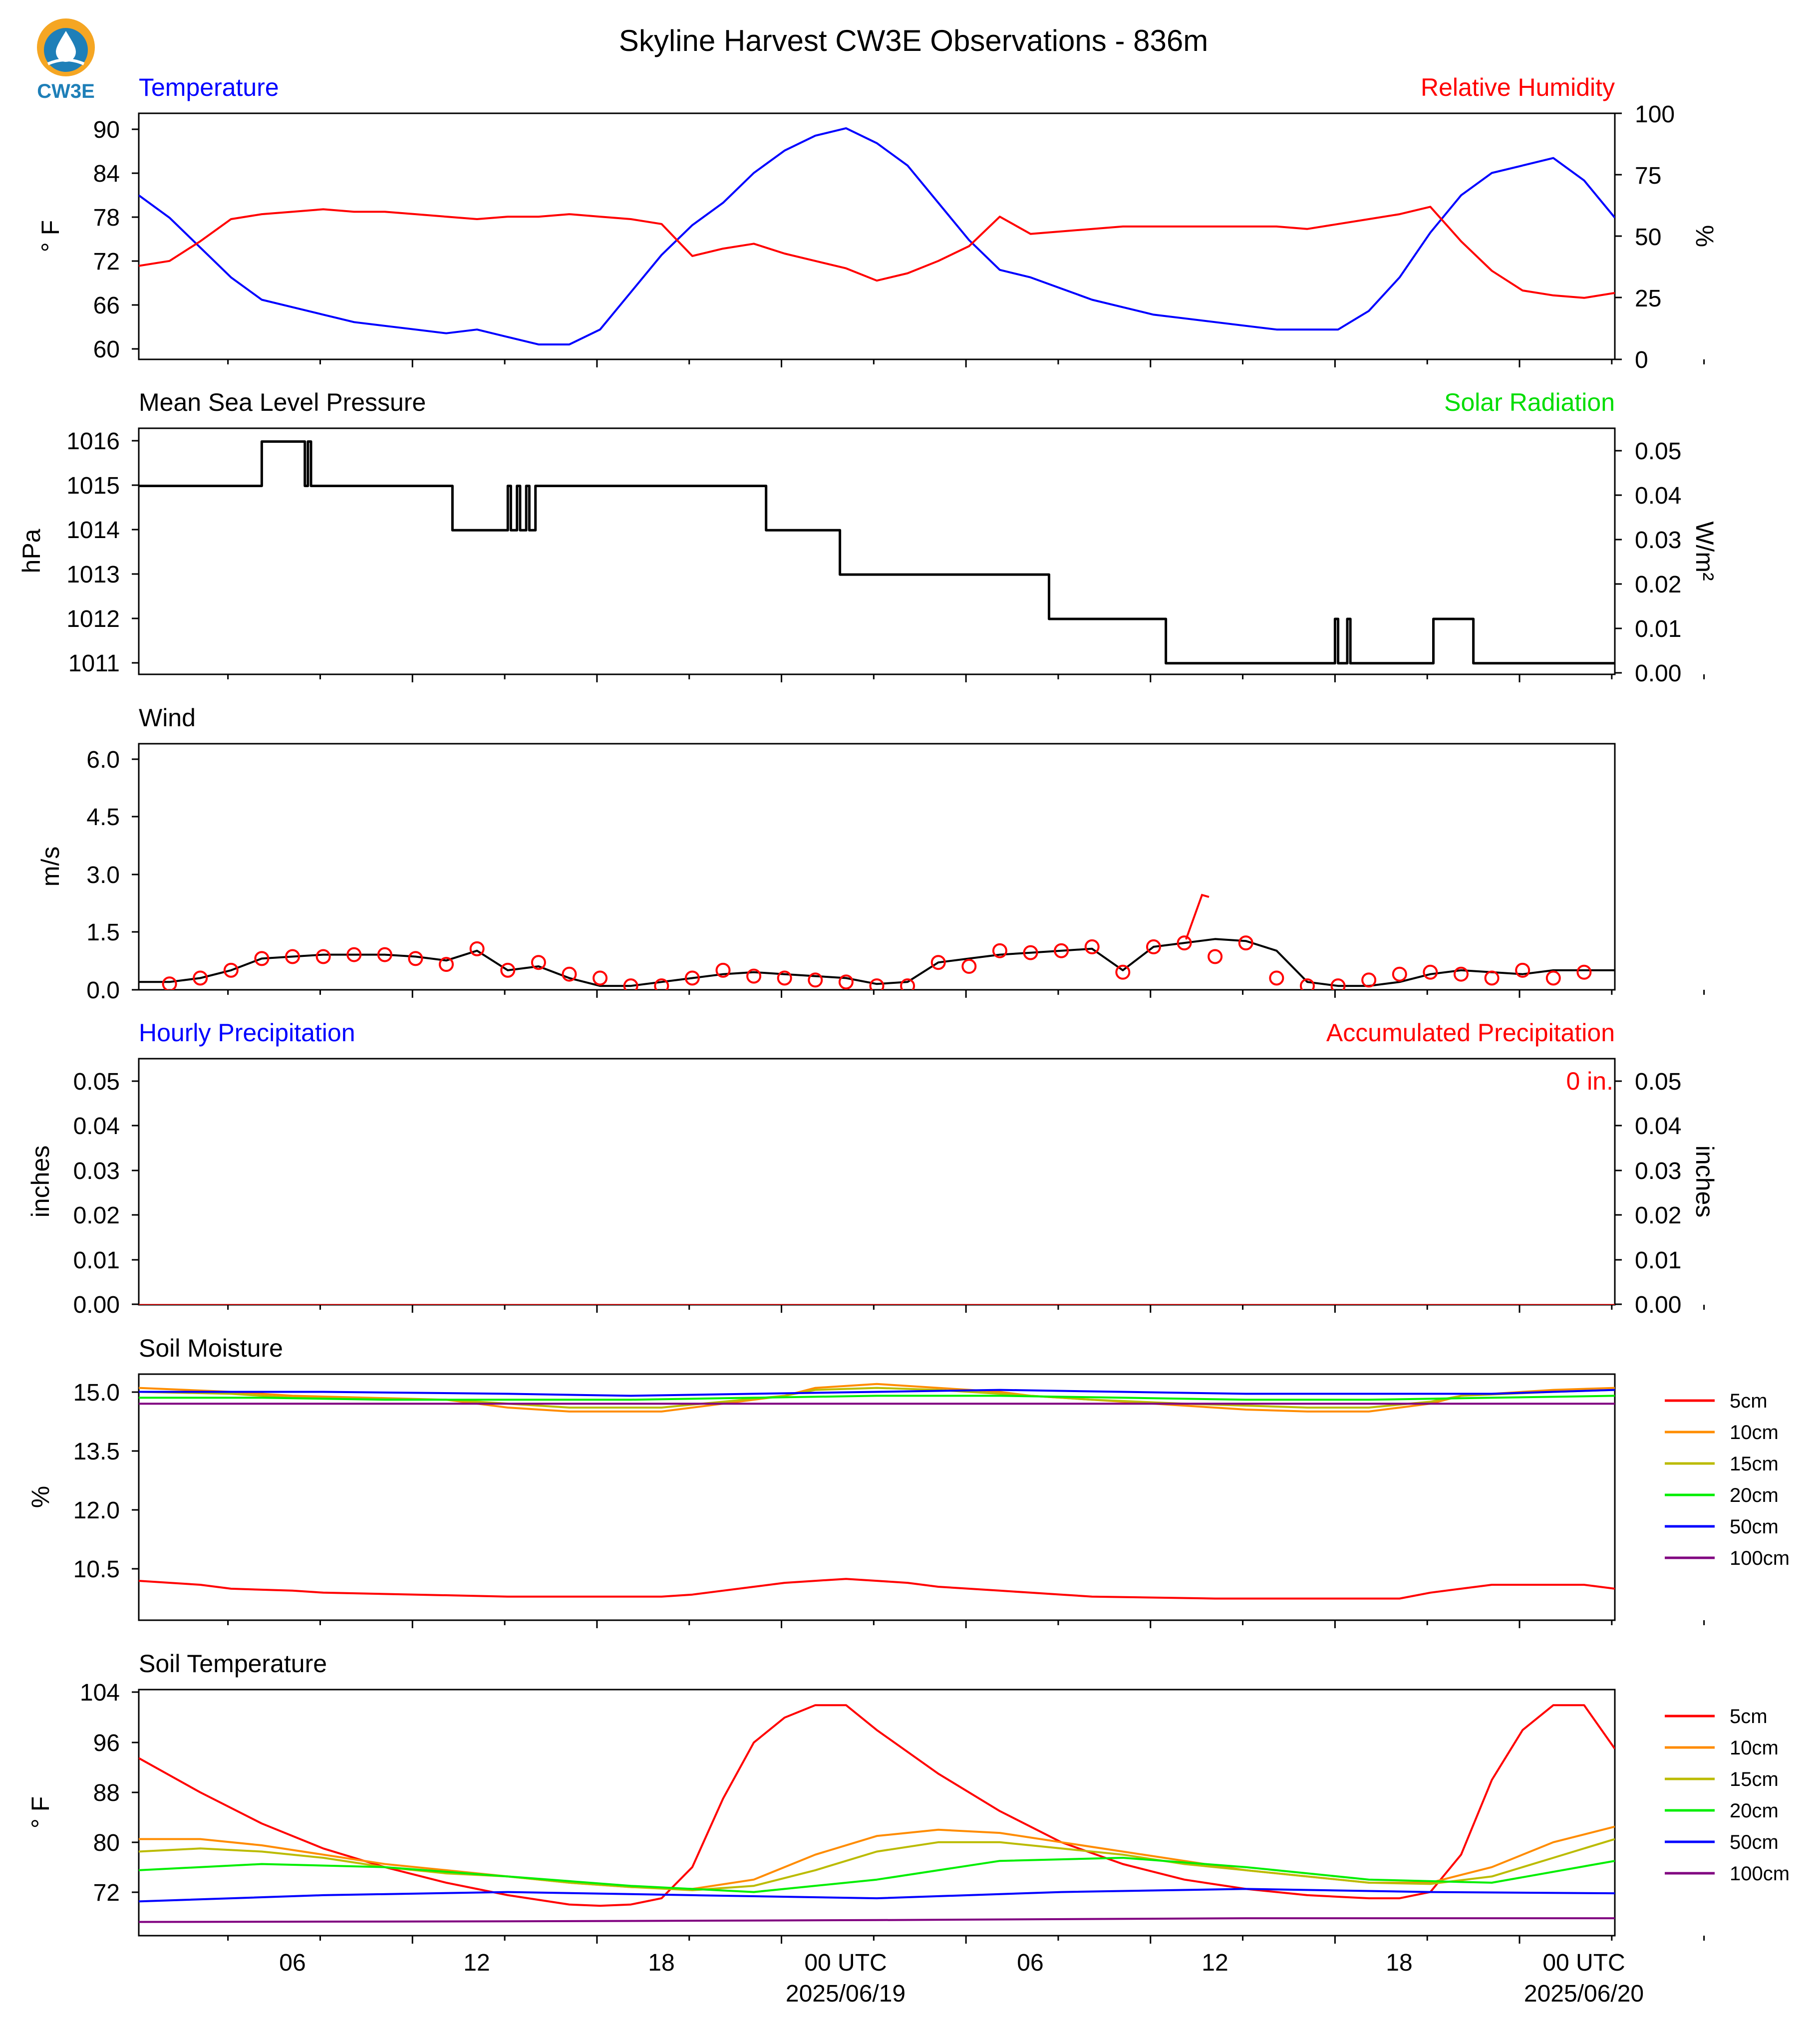  I want to click on y-tick-label: 1011, so click(94, 663).